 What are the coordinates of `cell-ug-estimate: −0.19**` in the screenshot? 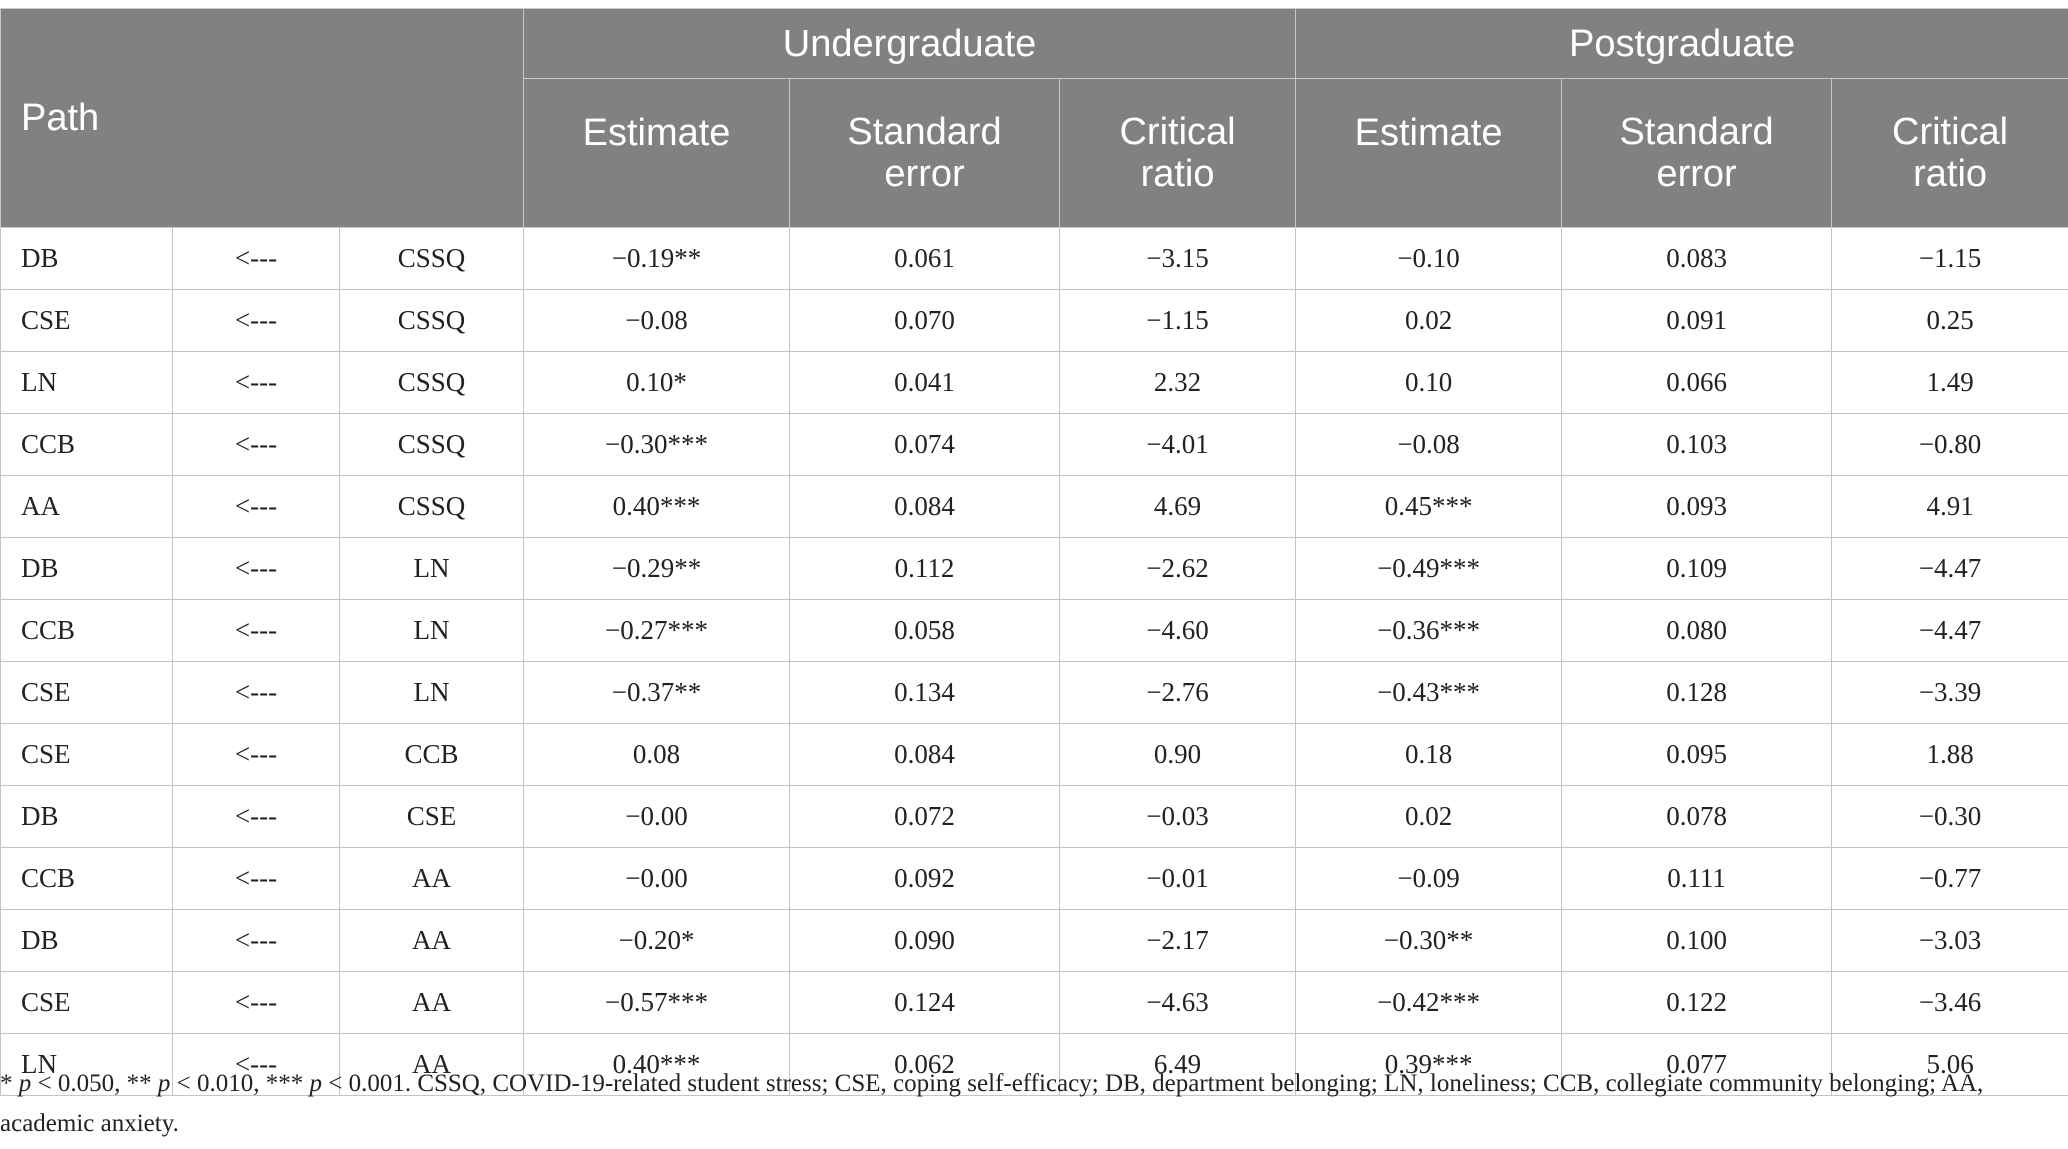 It's located at (657, 258).